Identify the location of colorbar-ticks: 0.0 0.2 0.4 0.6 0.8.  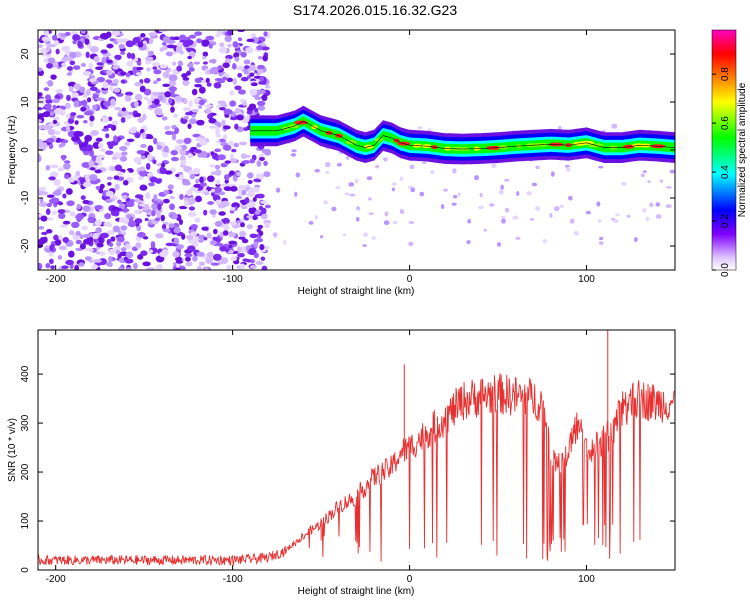
(721, 172).